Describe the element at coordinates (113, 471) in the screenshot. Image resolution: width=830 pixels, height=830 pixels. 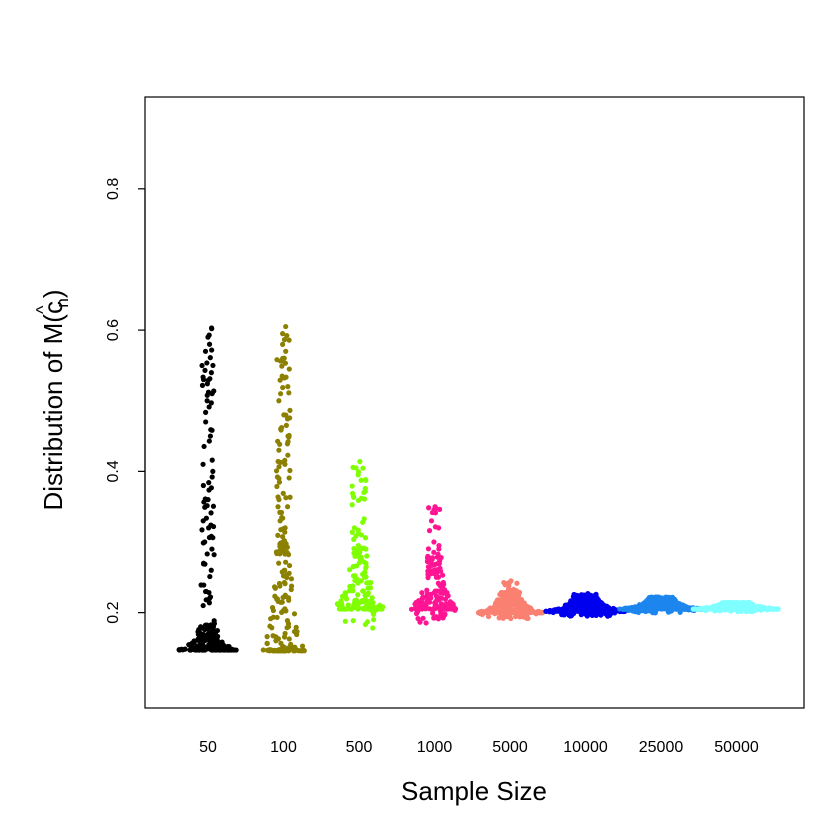
I see `y-tick-label: 0.4` at that location.